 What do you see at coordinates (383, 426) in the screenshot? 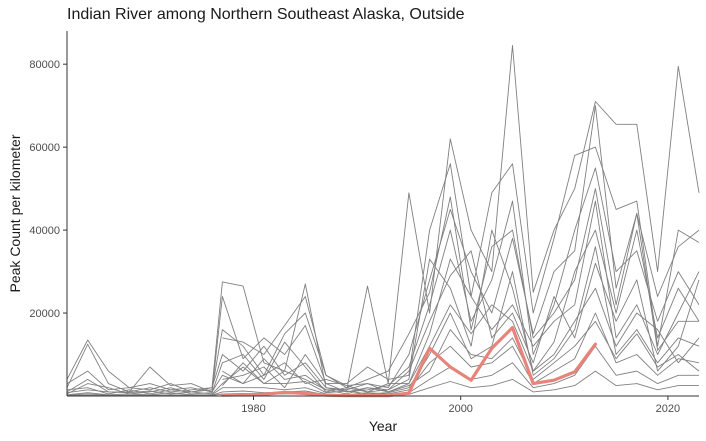
I see `x-axis-title: Year` at bounding box center [383, 426].